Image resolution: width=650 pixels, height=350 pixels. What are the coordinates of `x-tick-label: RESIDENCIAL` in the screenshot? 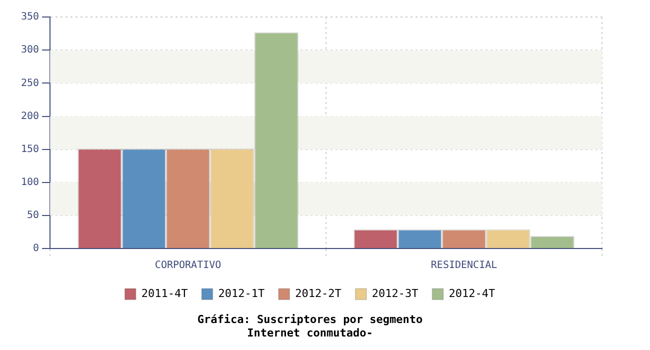 It's located at (464, 266).